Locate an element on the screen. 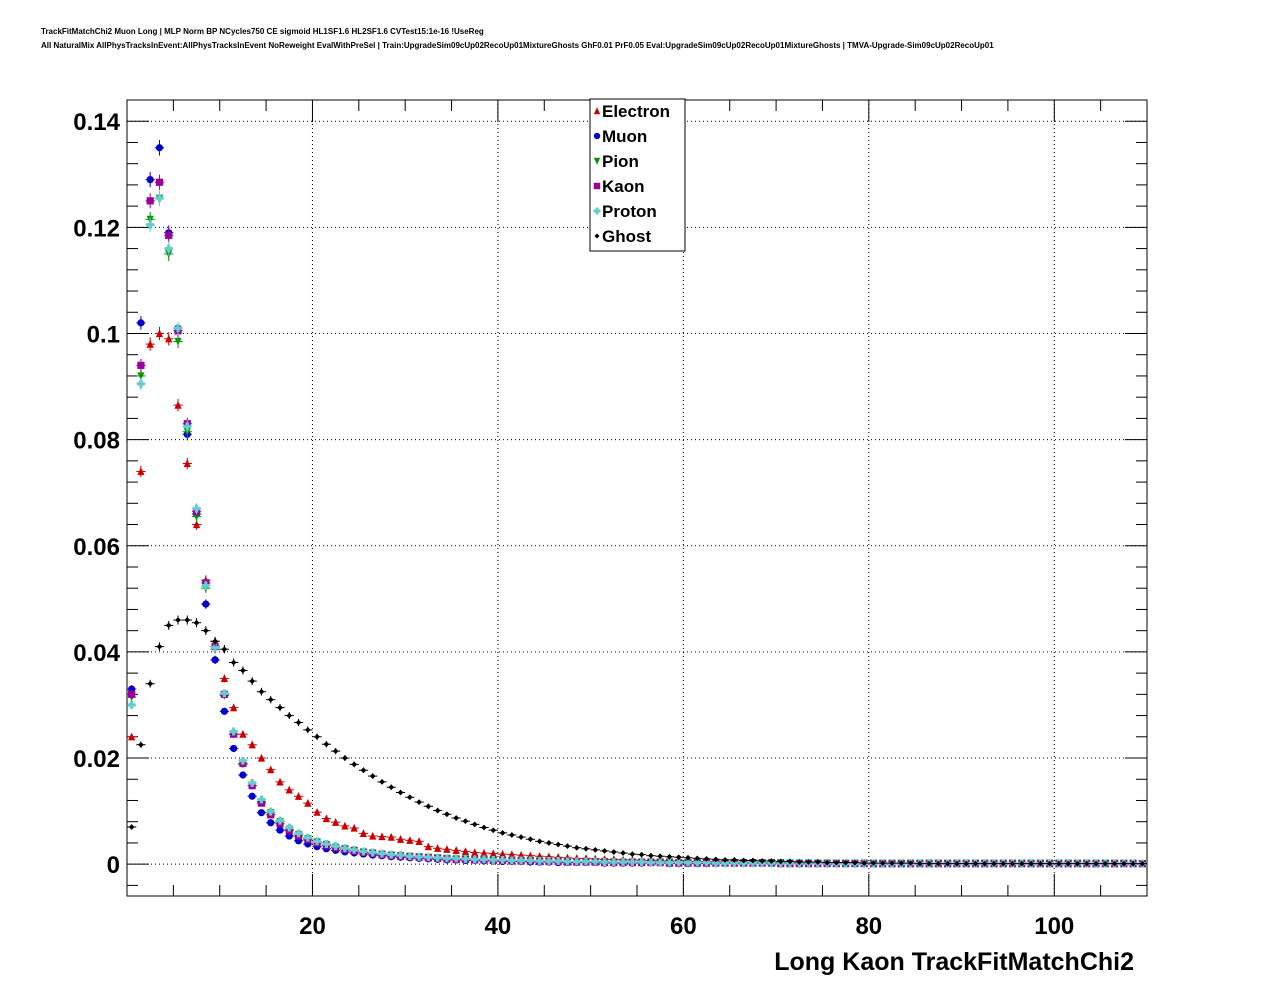 This screenshot has width=1276, height=996. y-tick-label: 0.04 is located at coordinates (96, 653).